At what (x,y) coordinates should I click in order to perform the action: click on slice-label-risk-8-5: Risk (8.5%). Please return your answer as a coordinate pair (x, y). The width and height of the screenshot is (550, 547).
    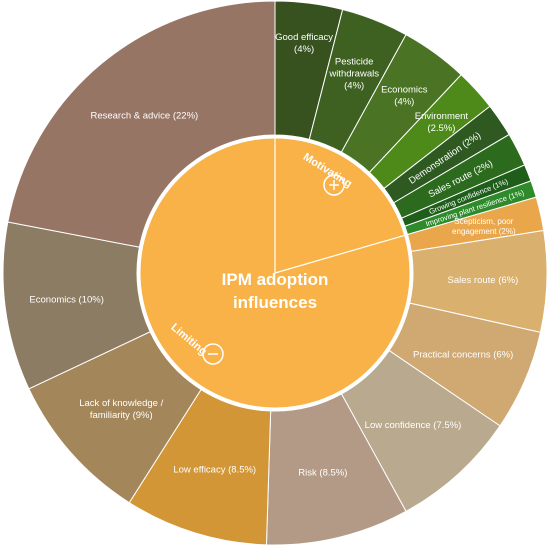
    Looking at the image, I should click on (322, 473).